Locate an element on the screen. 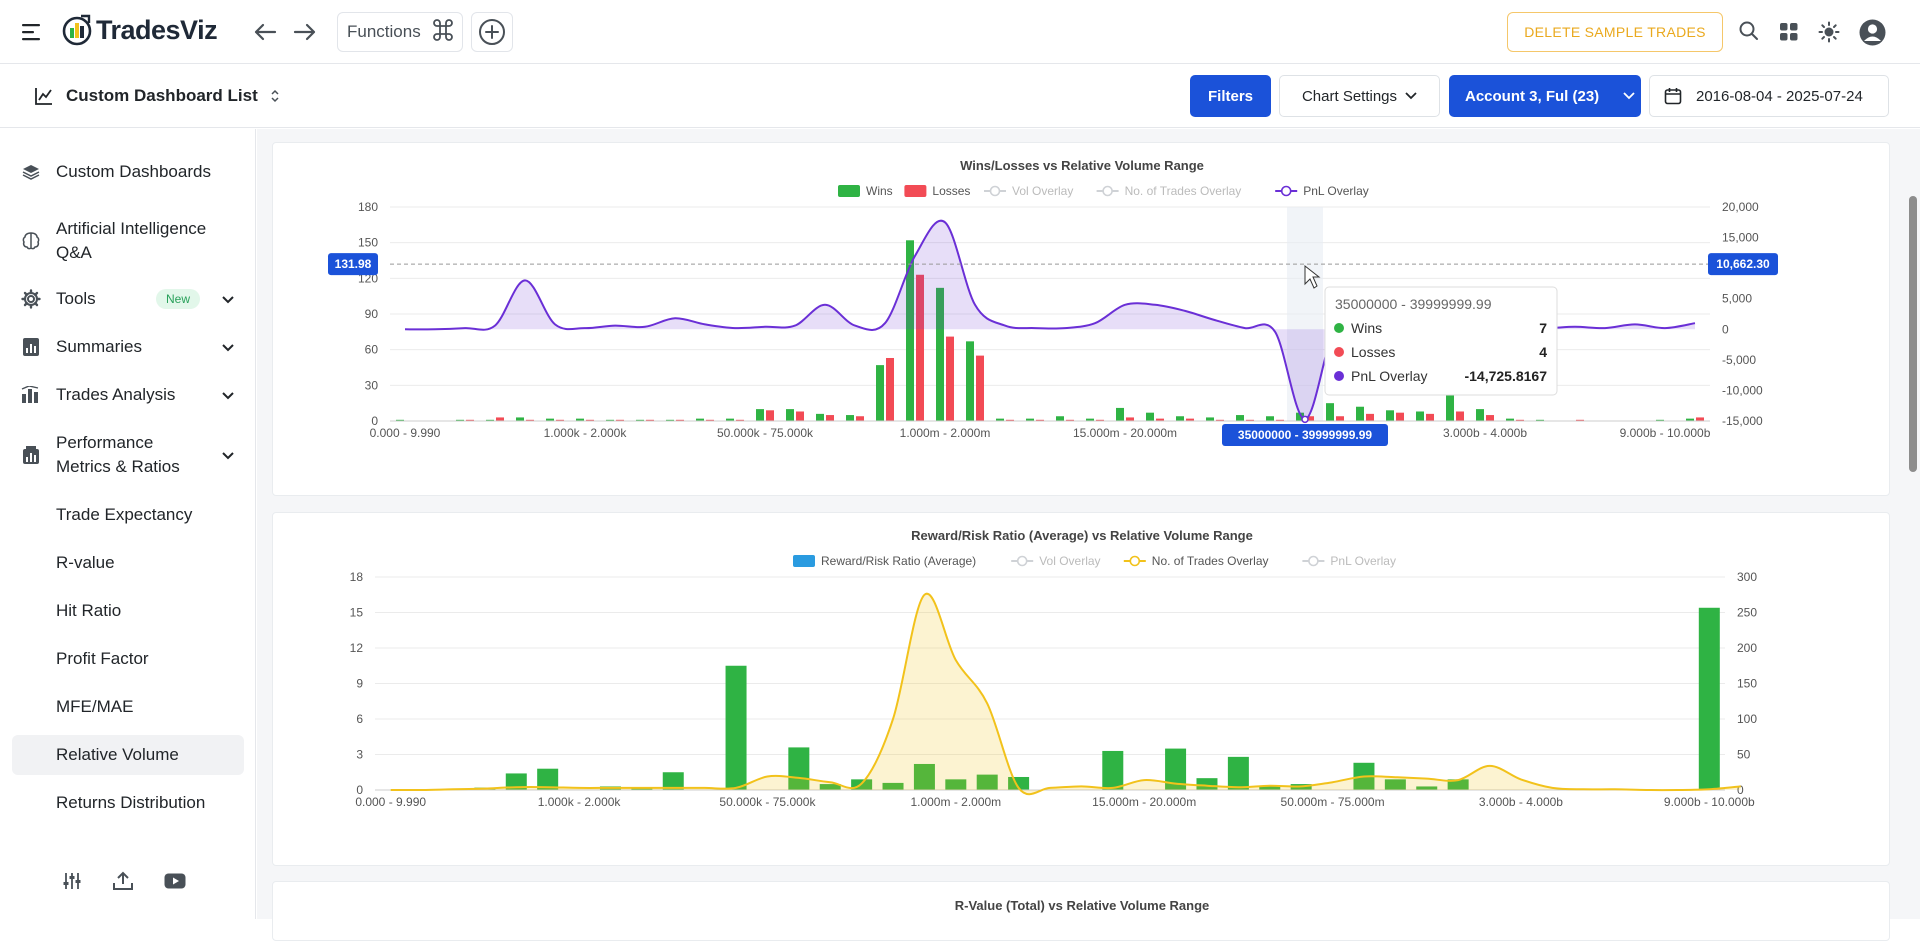 The height and width of the screenshot is (947, 1920). custom-dashboard-list-dropdown: Custom Dashboard List is located at coordinates (157, 96).